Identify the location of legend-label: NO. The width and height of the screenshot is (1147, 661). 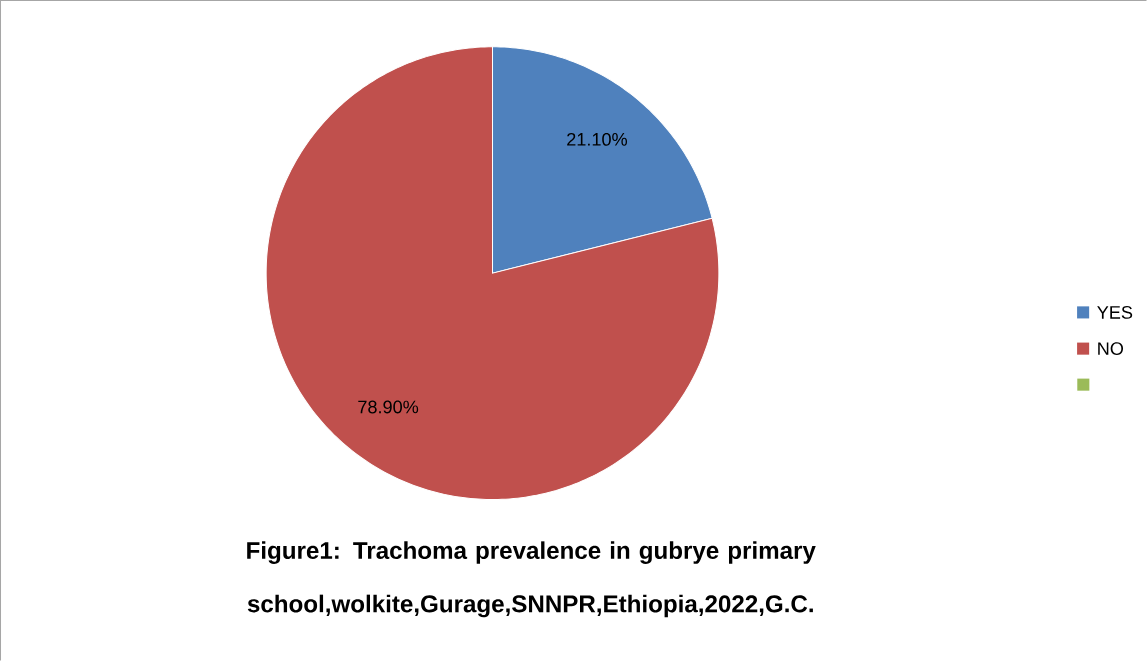
(1111, 349).